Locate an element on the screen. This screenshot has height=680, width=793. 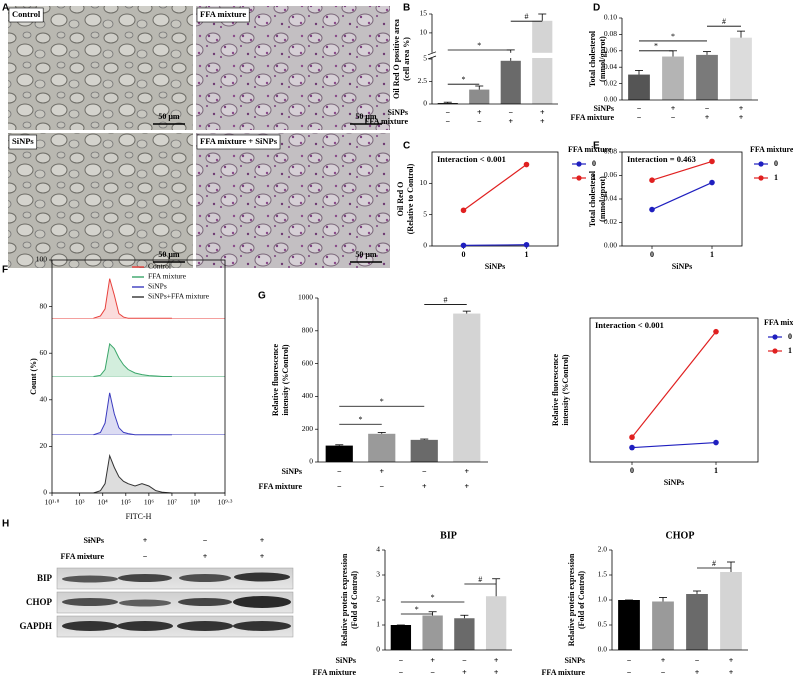
y-axis-label: (Relative to Control) is located at coordinates (410, 198).